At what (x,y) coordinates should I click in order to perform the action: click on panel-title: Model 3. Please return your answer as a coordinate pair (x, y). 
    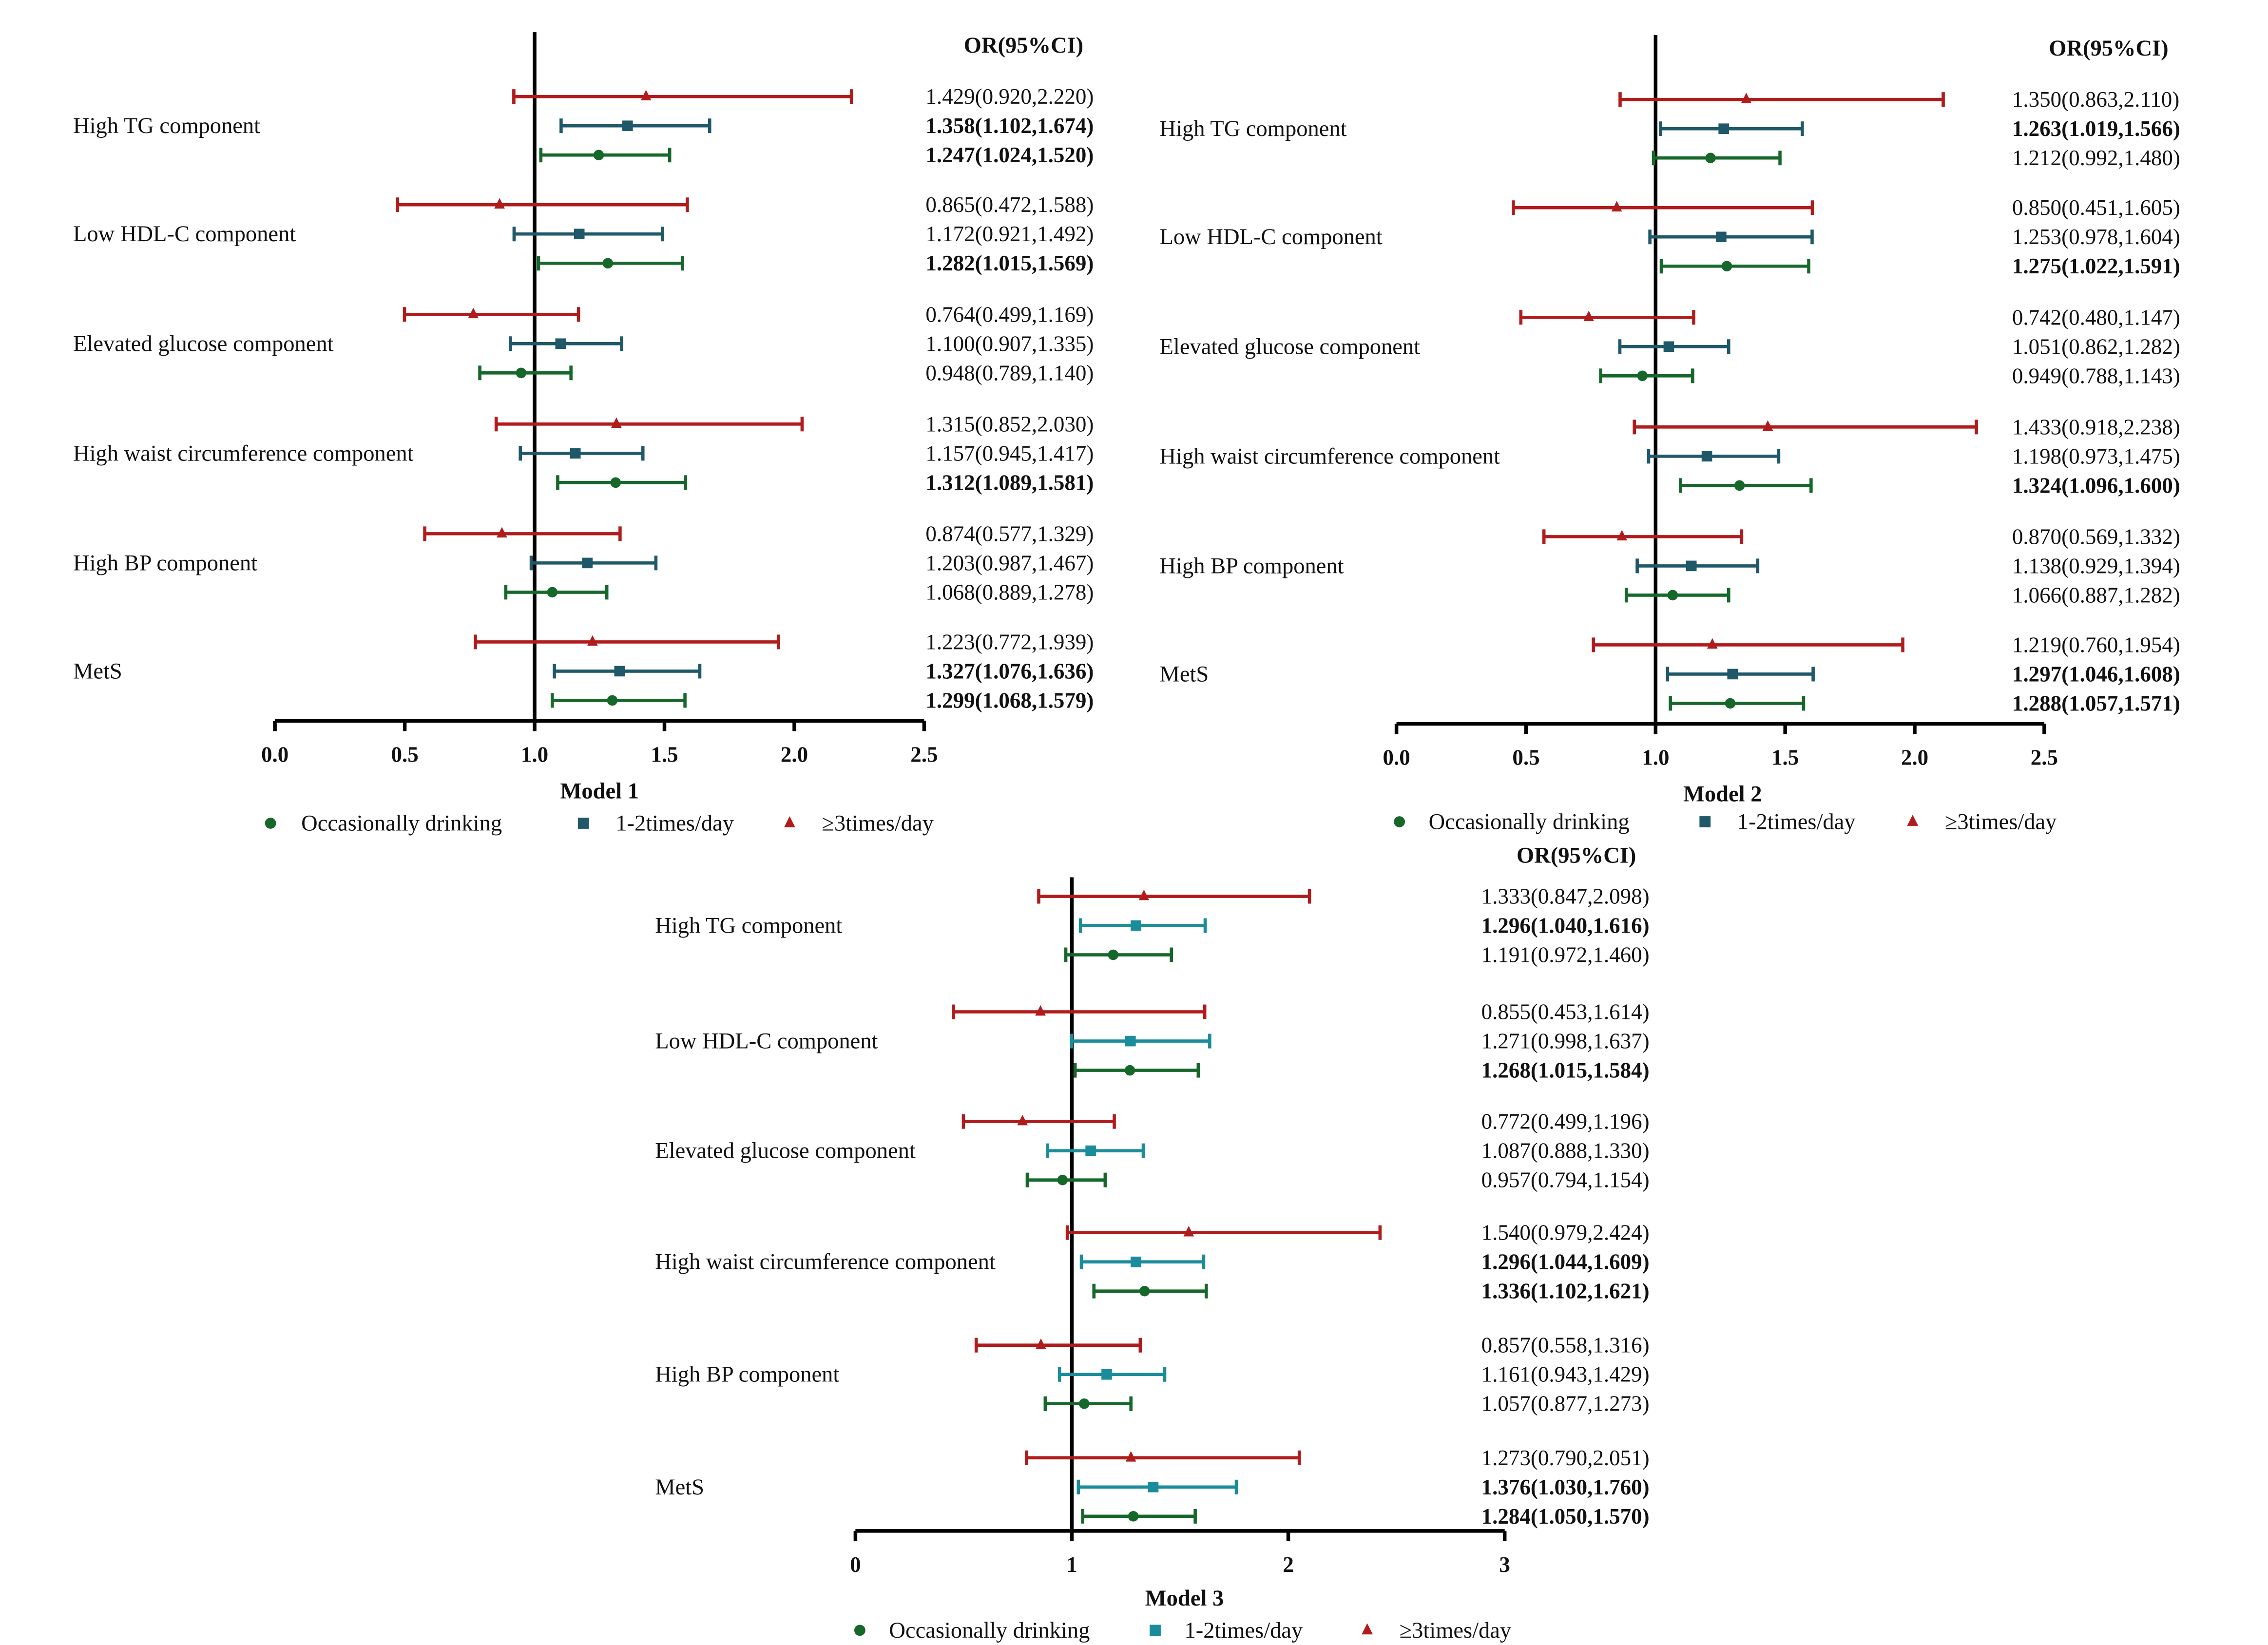
    Looking at the image, I should click on (1184, 1598).